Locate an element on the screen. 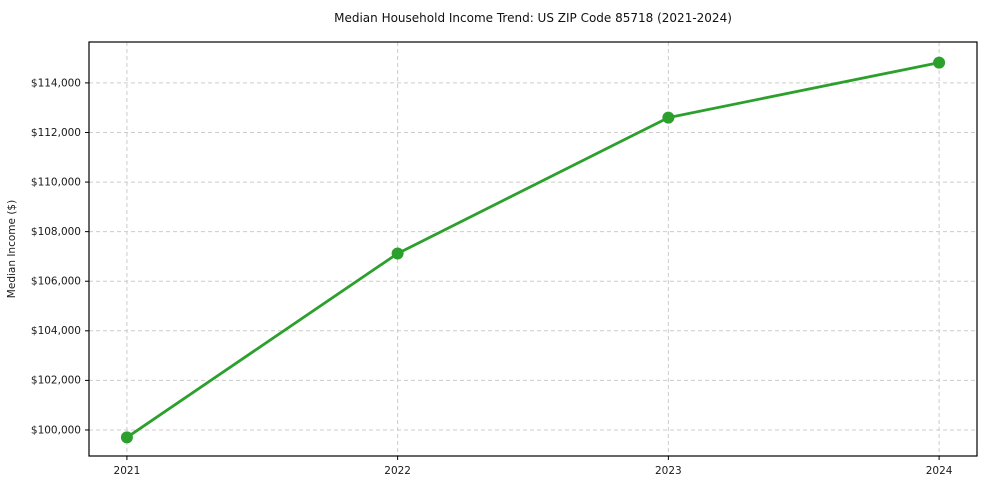 The image size is (989, 490). data-point-2022 is located at coordinates (397, 253).